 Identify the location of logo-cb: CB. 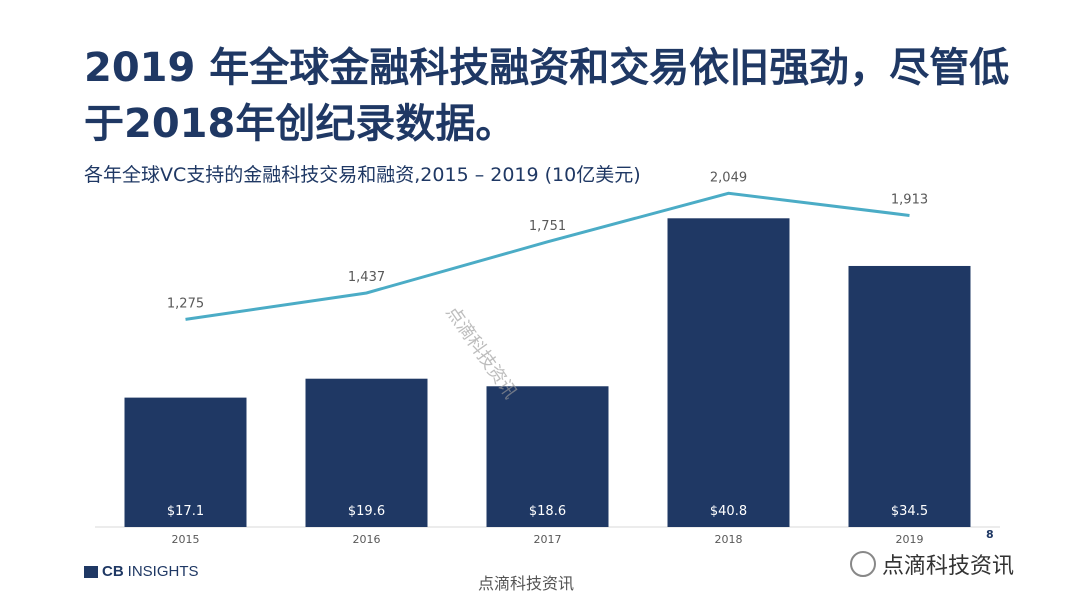
(113, 571).